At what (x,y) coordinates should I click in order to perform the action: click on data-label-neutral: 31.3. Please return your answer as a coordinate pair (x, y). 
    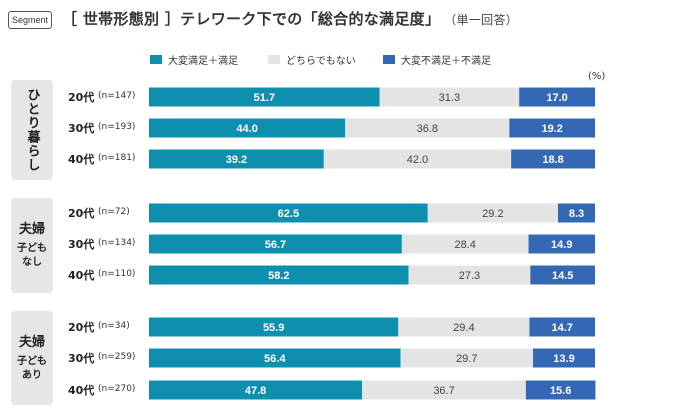
    Looking at the image, I should click on (449, 98).